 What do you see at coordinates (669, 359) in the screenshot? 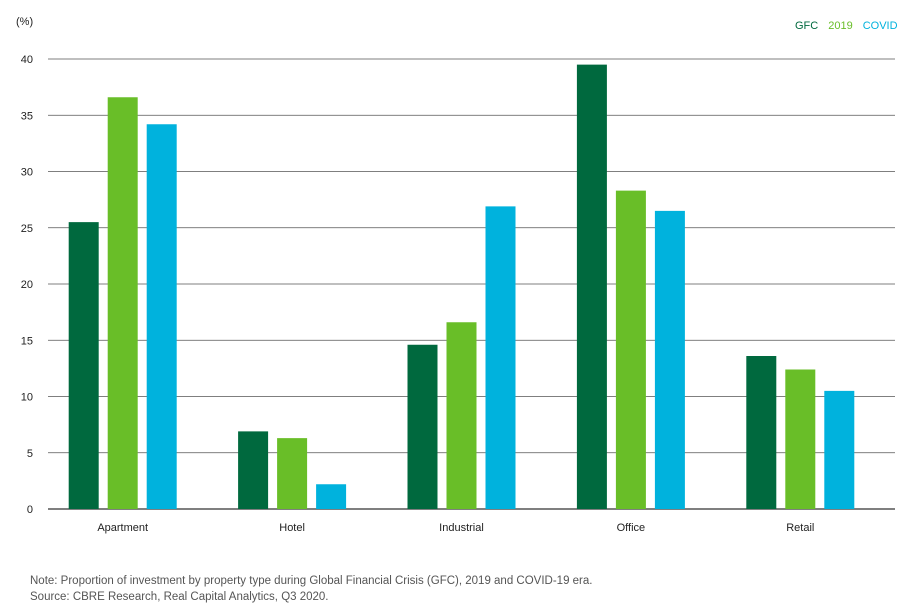
I see `bar-covid-office` at bounding box center [669, 359].